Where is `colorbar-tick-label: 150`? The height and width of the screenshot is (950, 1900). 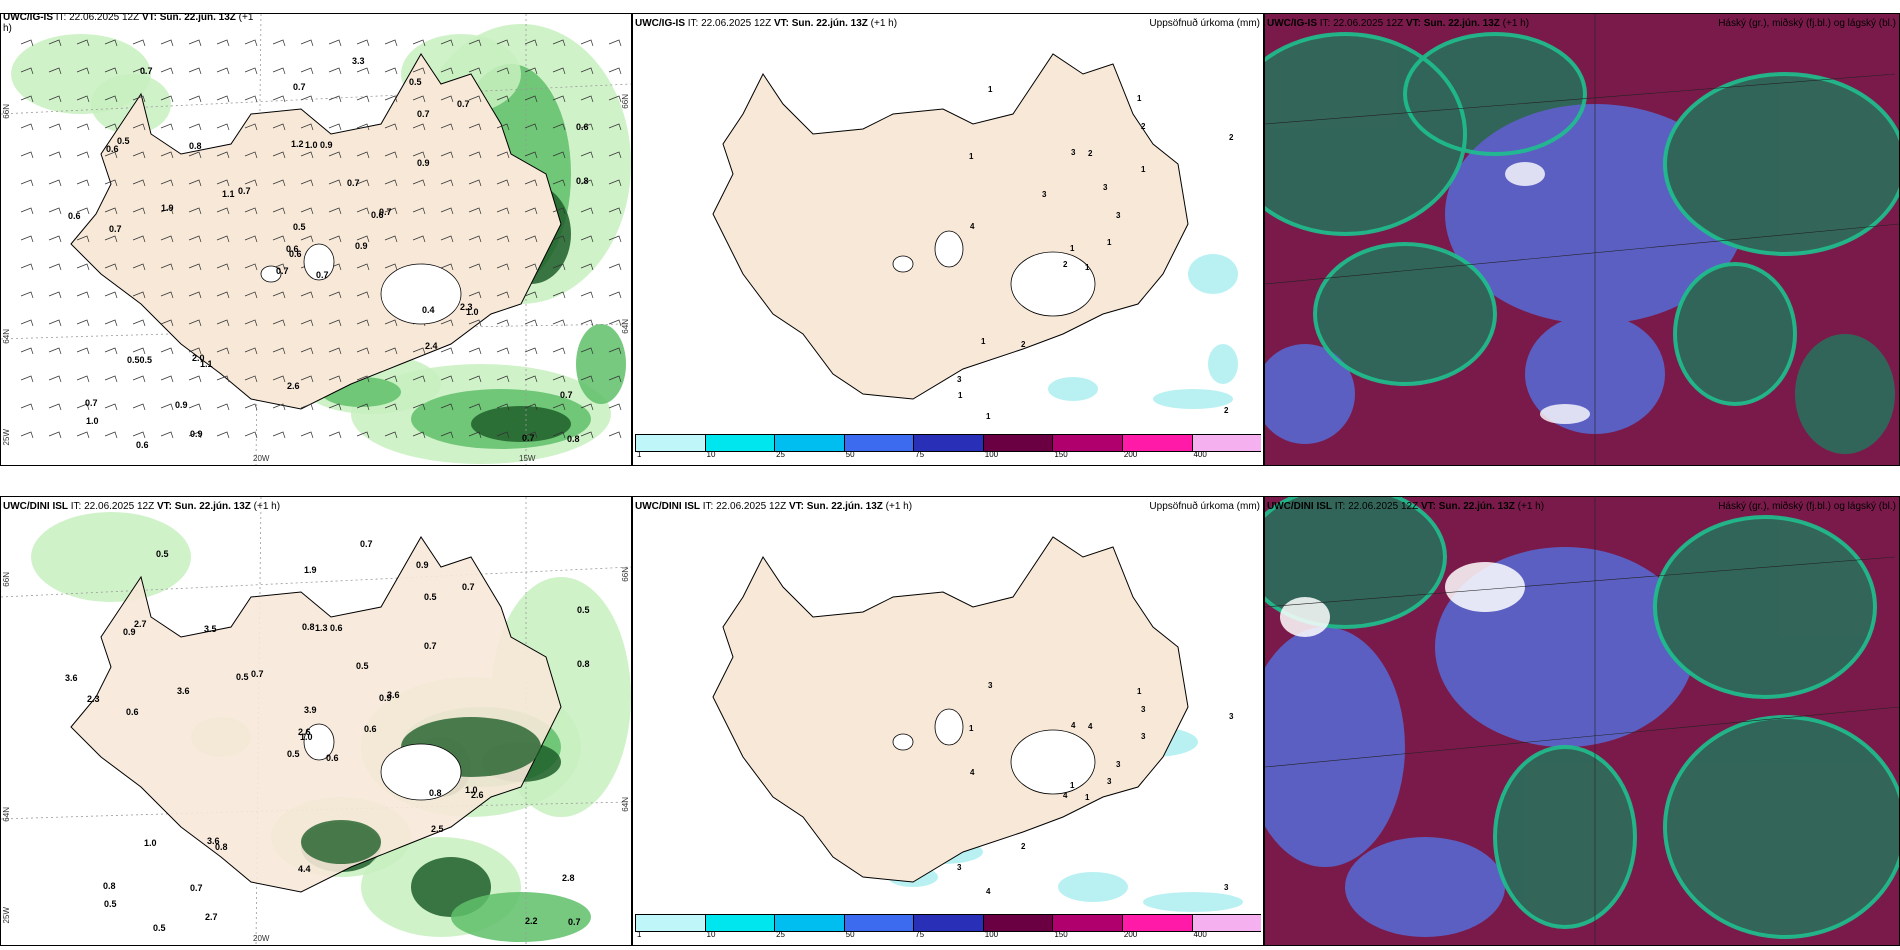 colorbar-tick-label: 150 is located at coordinates (1061, 934).